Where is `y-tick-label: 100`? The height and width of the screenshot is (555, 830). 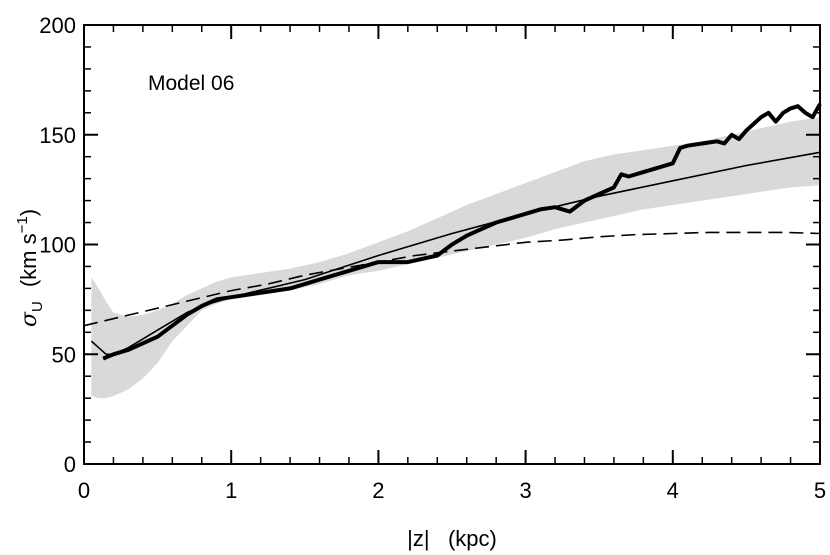
y-tick-label: 100 is located at coordinates (57, 245).